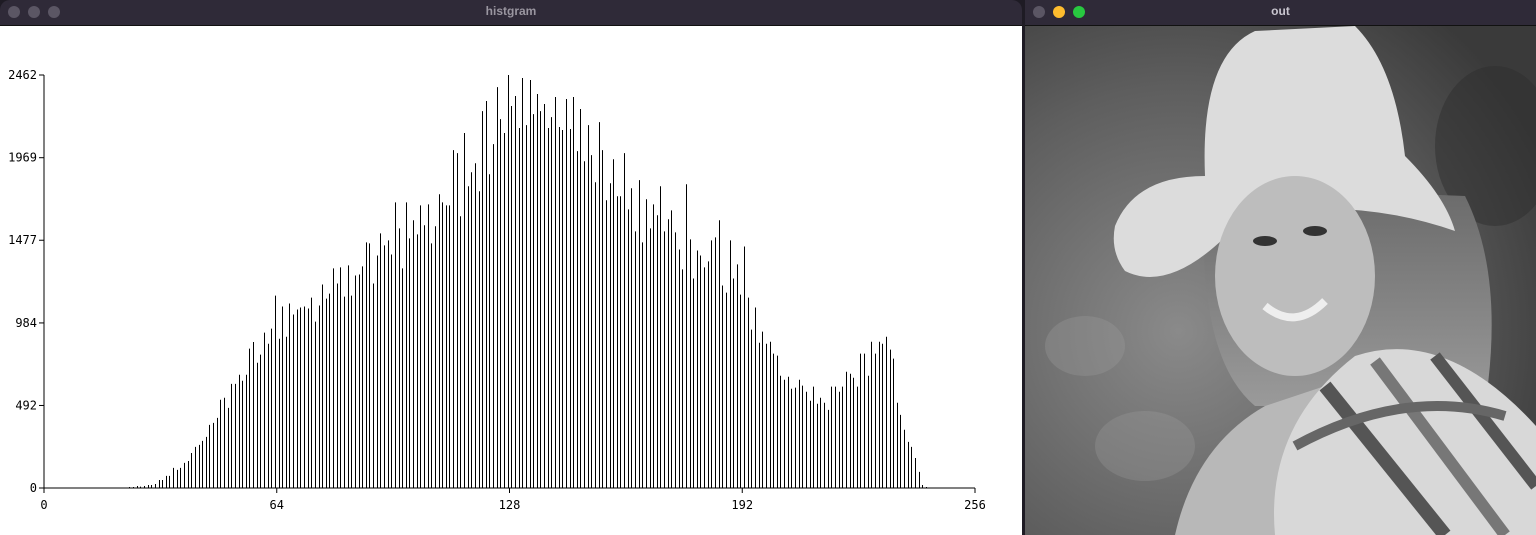 This screenshot has width=1536, height=535. I want to click on x-tick-label: 256, so click(975, 505).